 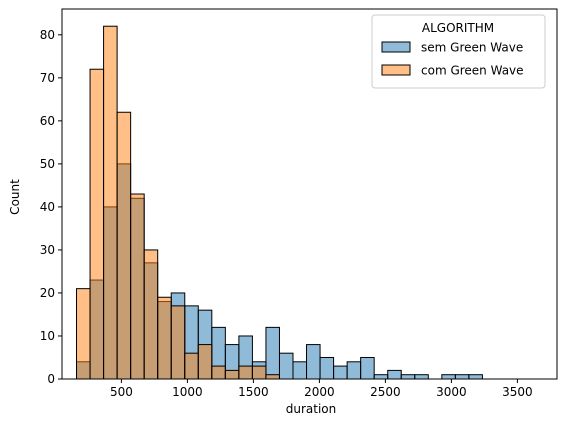 What do you see at coordinates (47, 207) in the screenshot?
I see `y-tick-label: 40` at bounding box center [47, 207].